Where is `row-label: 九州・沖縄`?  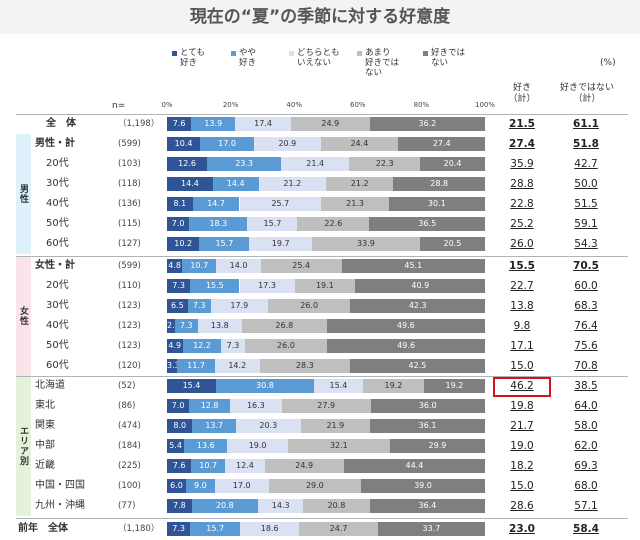 row-label: 九州・沖縄 is located at coordinates (60, 505).